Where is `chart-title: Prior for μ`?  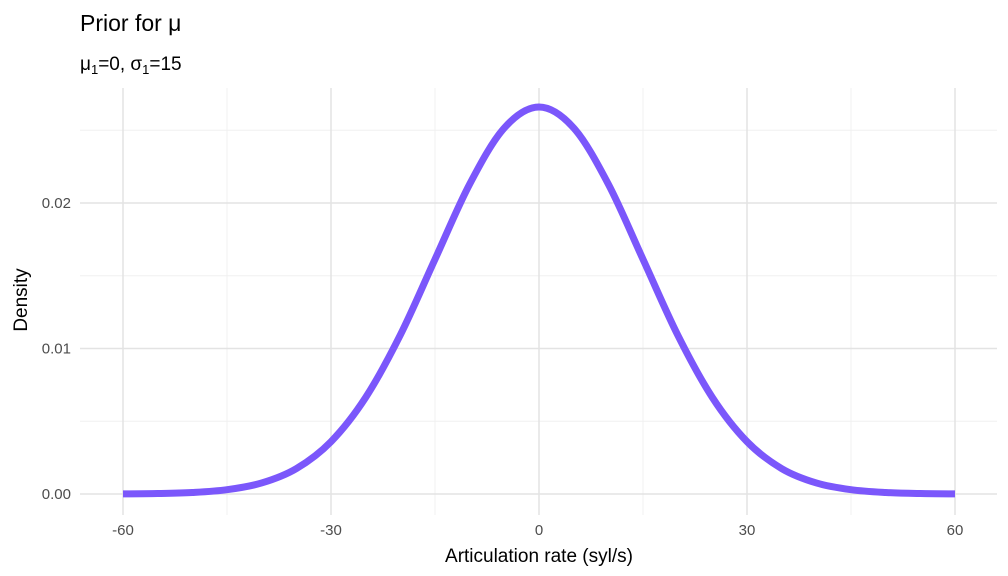 chart-title: Prior for μ is located at coordinates (130, 23).